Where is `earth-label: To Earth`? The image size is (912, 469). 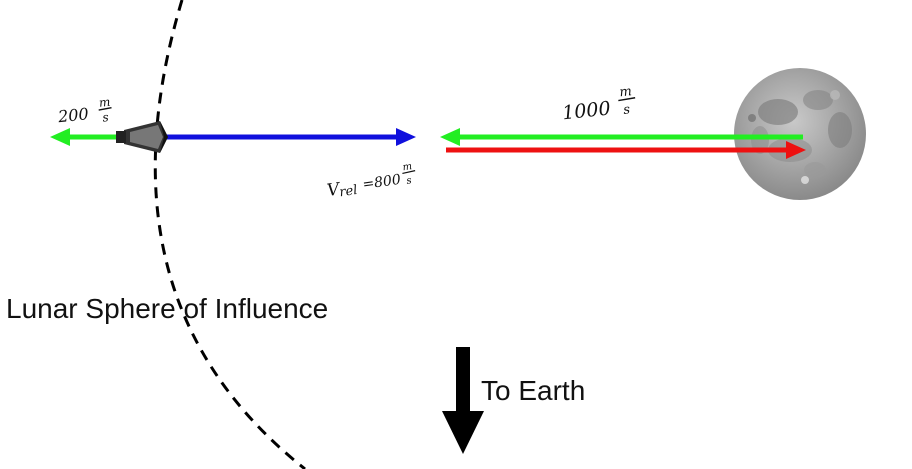
earth-label: To Earth is located at coordinates (533, 390).